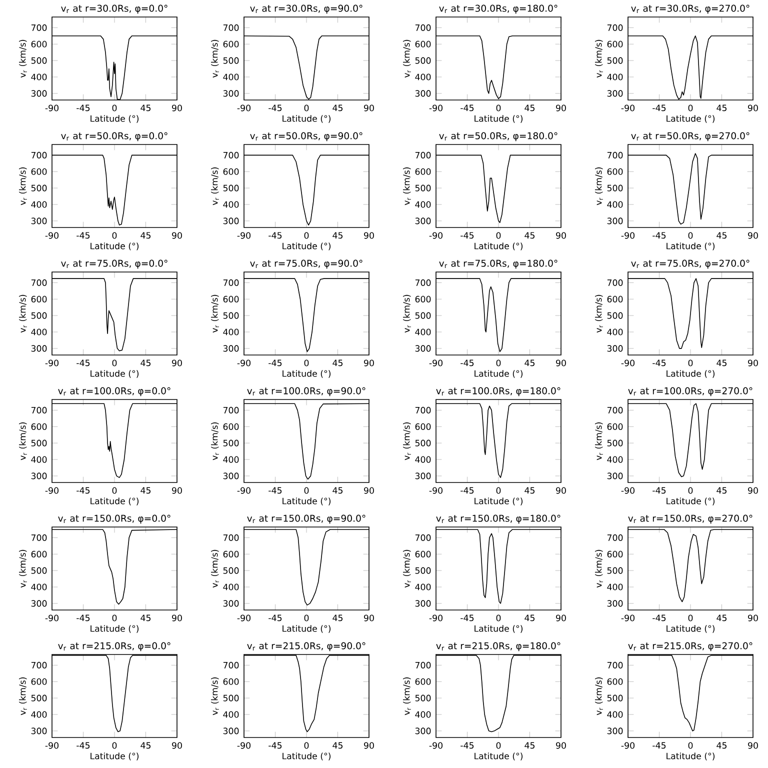  Describe the element at coordinates (690, 647) in the screenshot. I see `chart-title: v$_{r}$ at r=215.0Rs, φ=270.0°` at that location.